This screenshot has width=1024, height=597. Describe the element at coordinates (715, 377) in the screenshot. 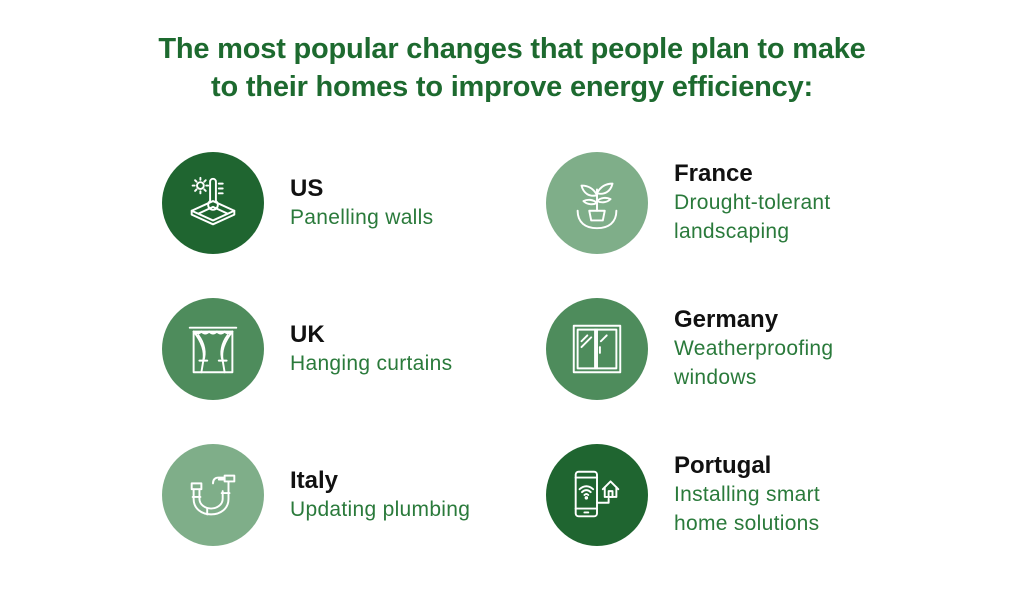

I see `change-label-line-2: windows` at that location.